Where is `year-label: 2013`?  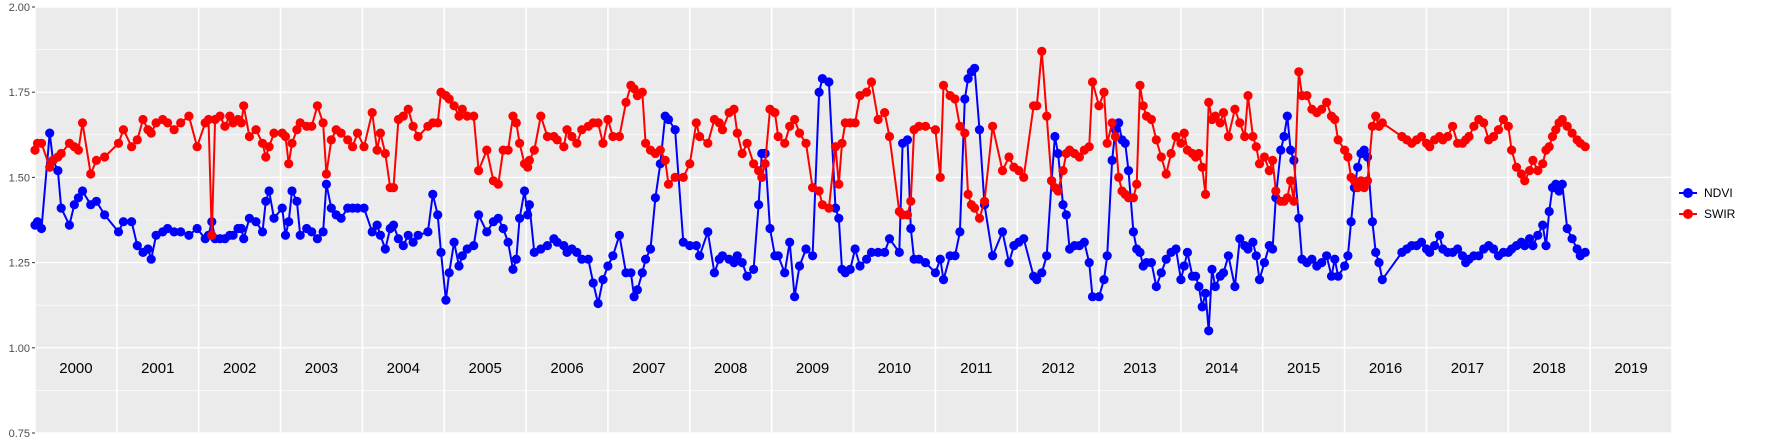
year-label: 2013 is located at coordinates (1139, 368).